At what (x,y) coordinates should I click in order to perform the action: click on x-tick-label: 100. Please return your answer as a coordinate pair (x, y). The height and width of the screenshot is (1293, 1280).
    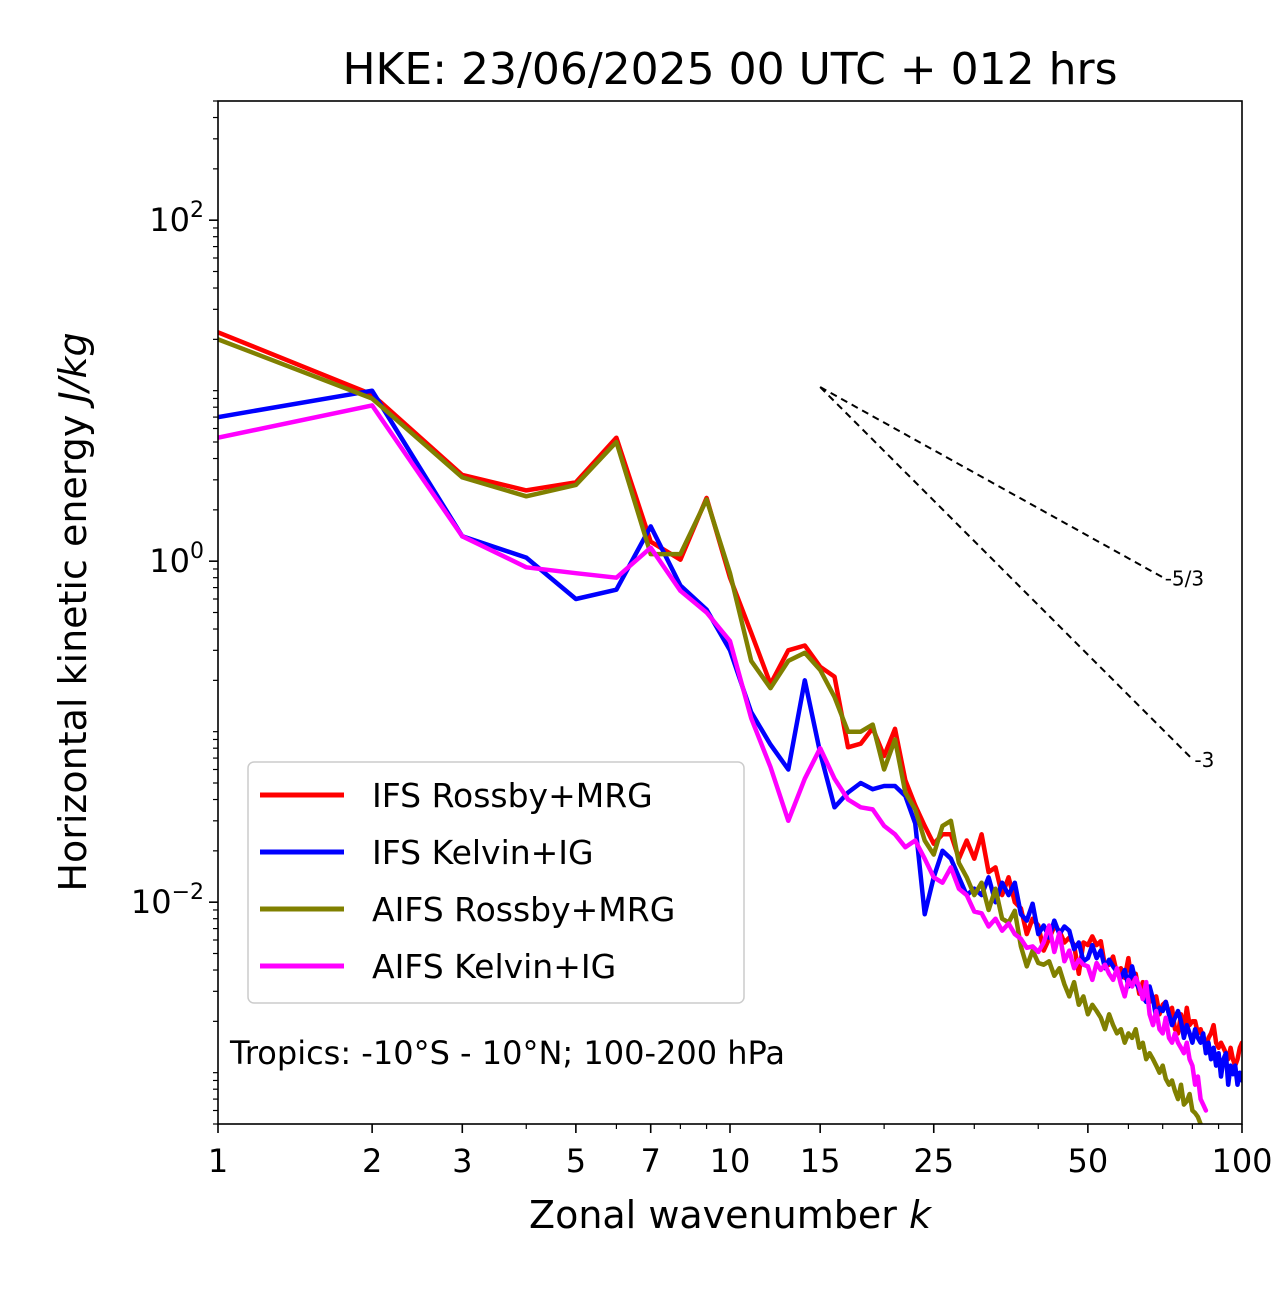
    Looking at the image, I should click on (1241, 1161).